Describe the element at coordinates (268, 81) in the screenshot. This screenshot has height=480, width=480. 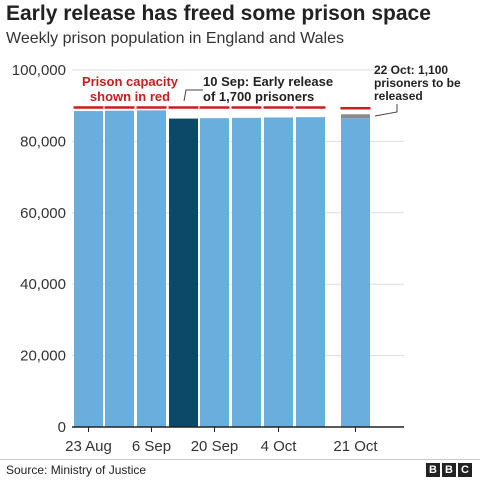
I see `early-release-annotation: 10 Sep: Early release` at that location.